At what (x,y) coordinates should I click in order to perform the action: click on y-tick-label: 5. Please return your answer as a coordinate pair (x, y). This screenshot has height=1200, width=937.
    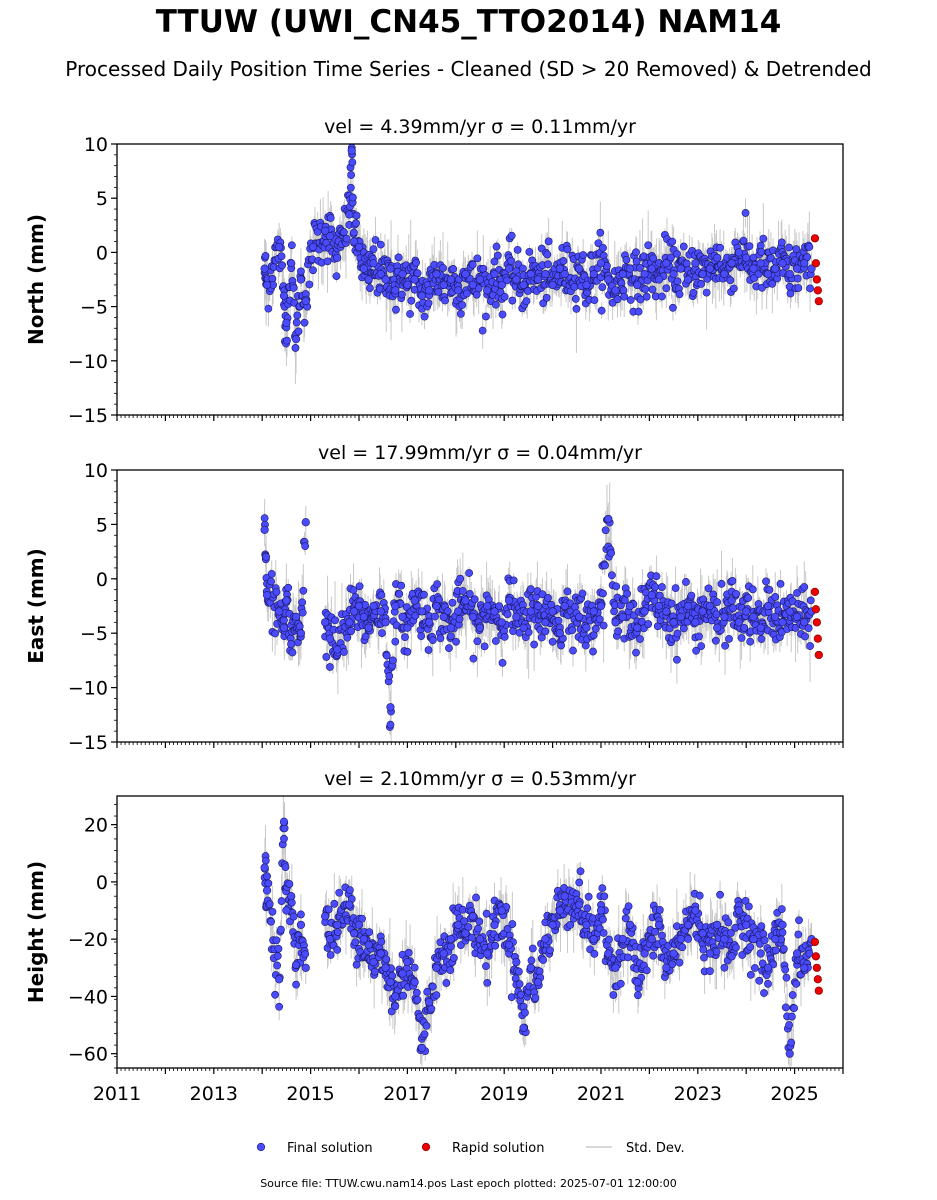
    Looking at the image, I should click on (102, 199).